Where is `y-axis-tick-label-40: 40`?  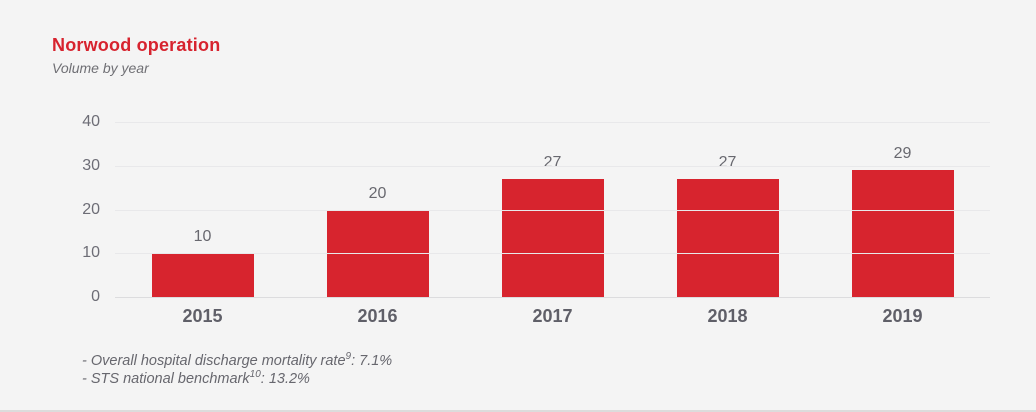
y-axis-tick-label-40: 40 is located at coordinates (91, 121).